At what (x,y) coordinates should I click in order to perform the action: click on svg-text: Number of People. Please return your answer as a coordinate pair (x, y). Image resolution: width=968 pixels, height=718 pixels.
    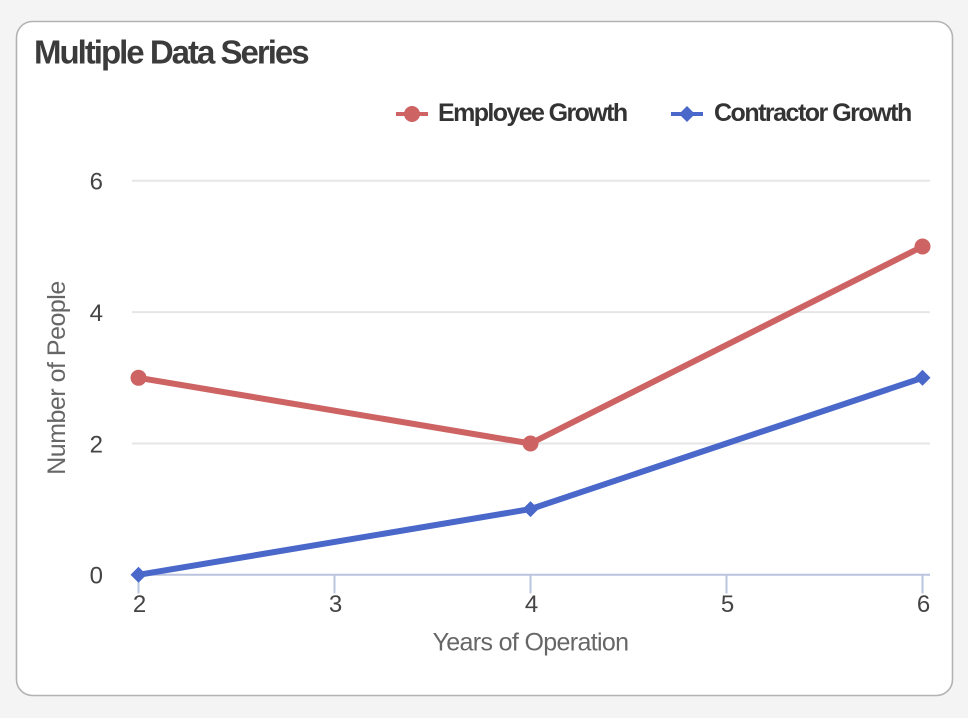
    Looking at the image, I should click on (57, 378).